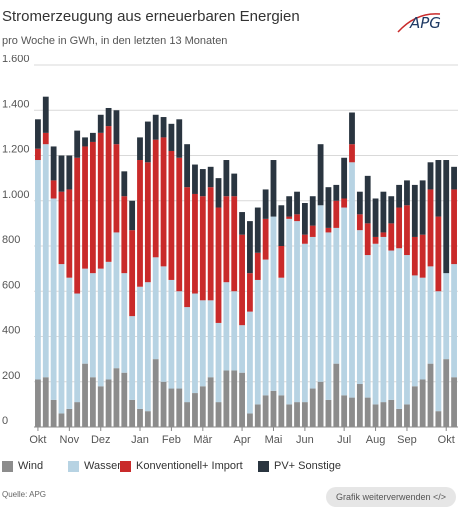  I want to click on legend-swatch-wasser, so click(73, 466).